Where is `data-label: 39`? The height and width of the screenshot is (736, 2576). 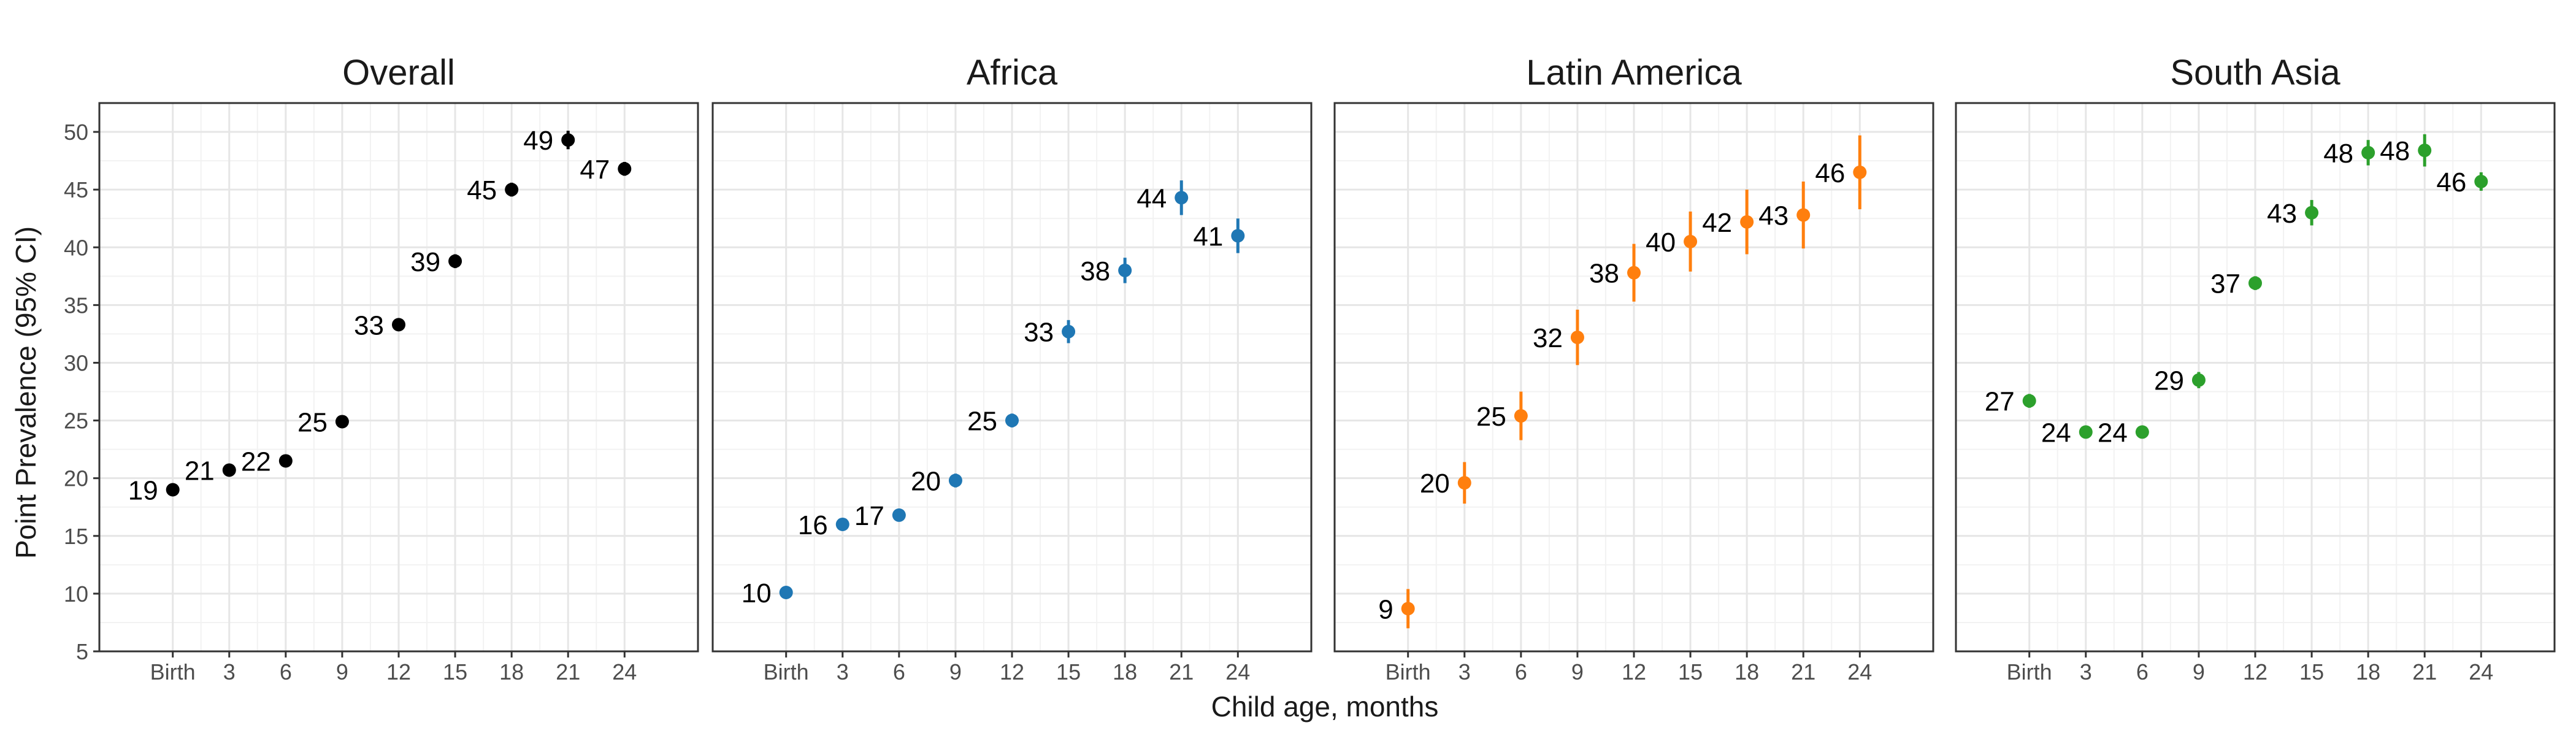 data-label: 39 is located at coordinates (425, 262).